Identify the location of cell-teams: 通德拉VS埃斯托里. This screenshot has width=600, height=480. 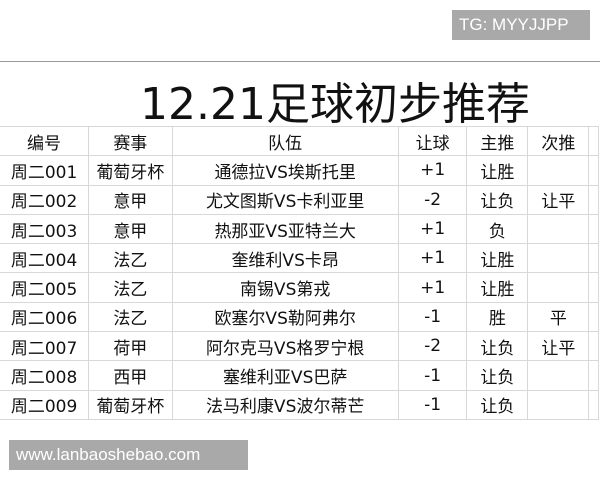
(285, 170).